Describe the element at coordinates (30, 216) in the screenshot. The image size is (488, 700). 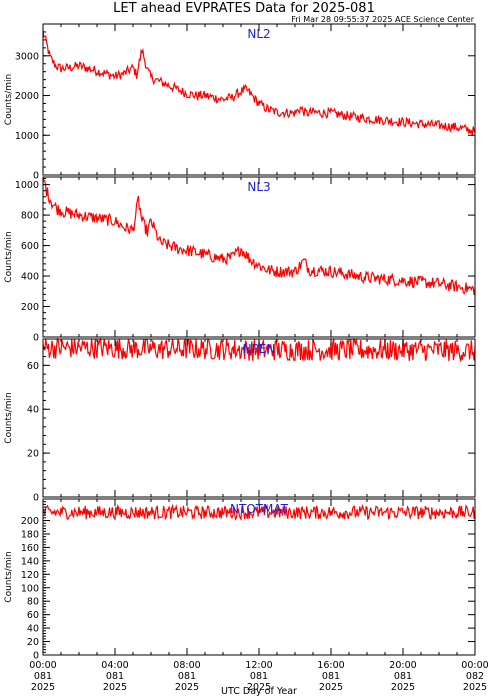
I see `y-tick-label: 800` at that location.